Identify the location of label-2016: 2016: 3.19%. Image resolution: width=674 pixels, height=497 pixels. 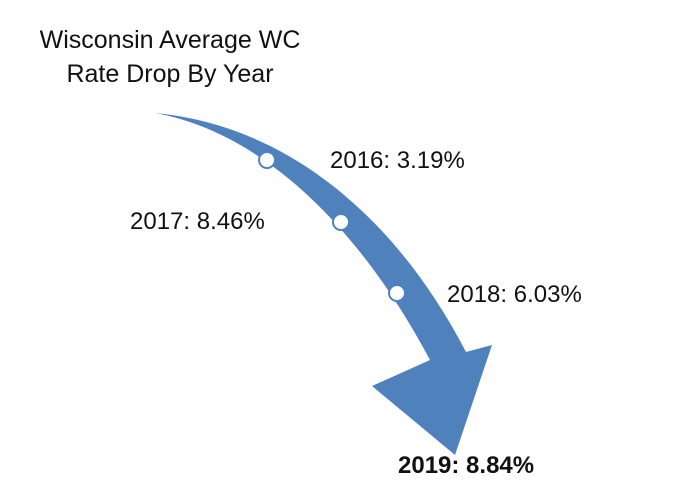
(397, 160).